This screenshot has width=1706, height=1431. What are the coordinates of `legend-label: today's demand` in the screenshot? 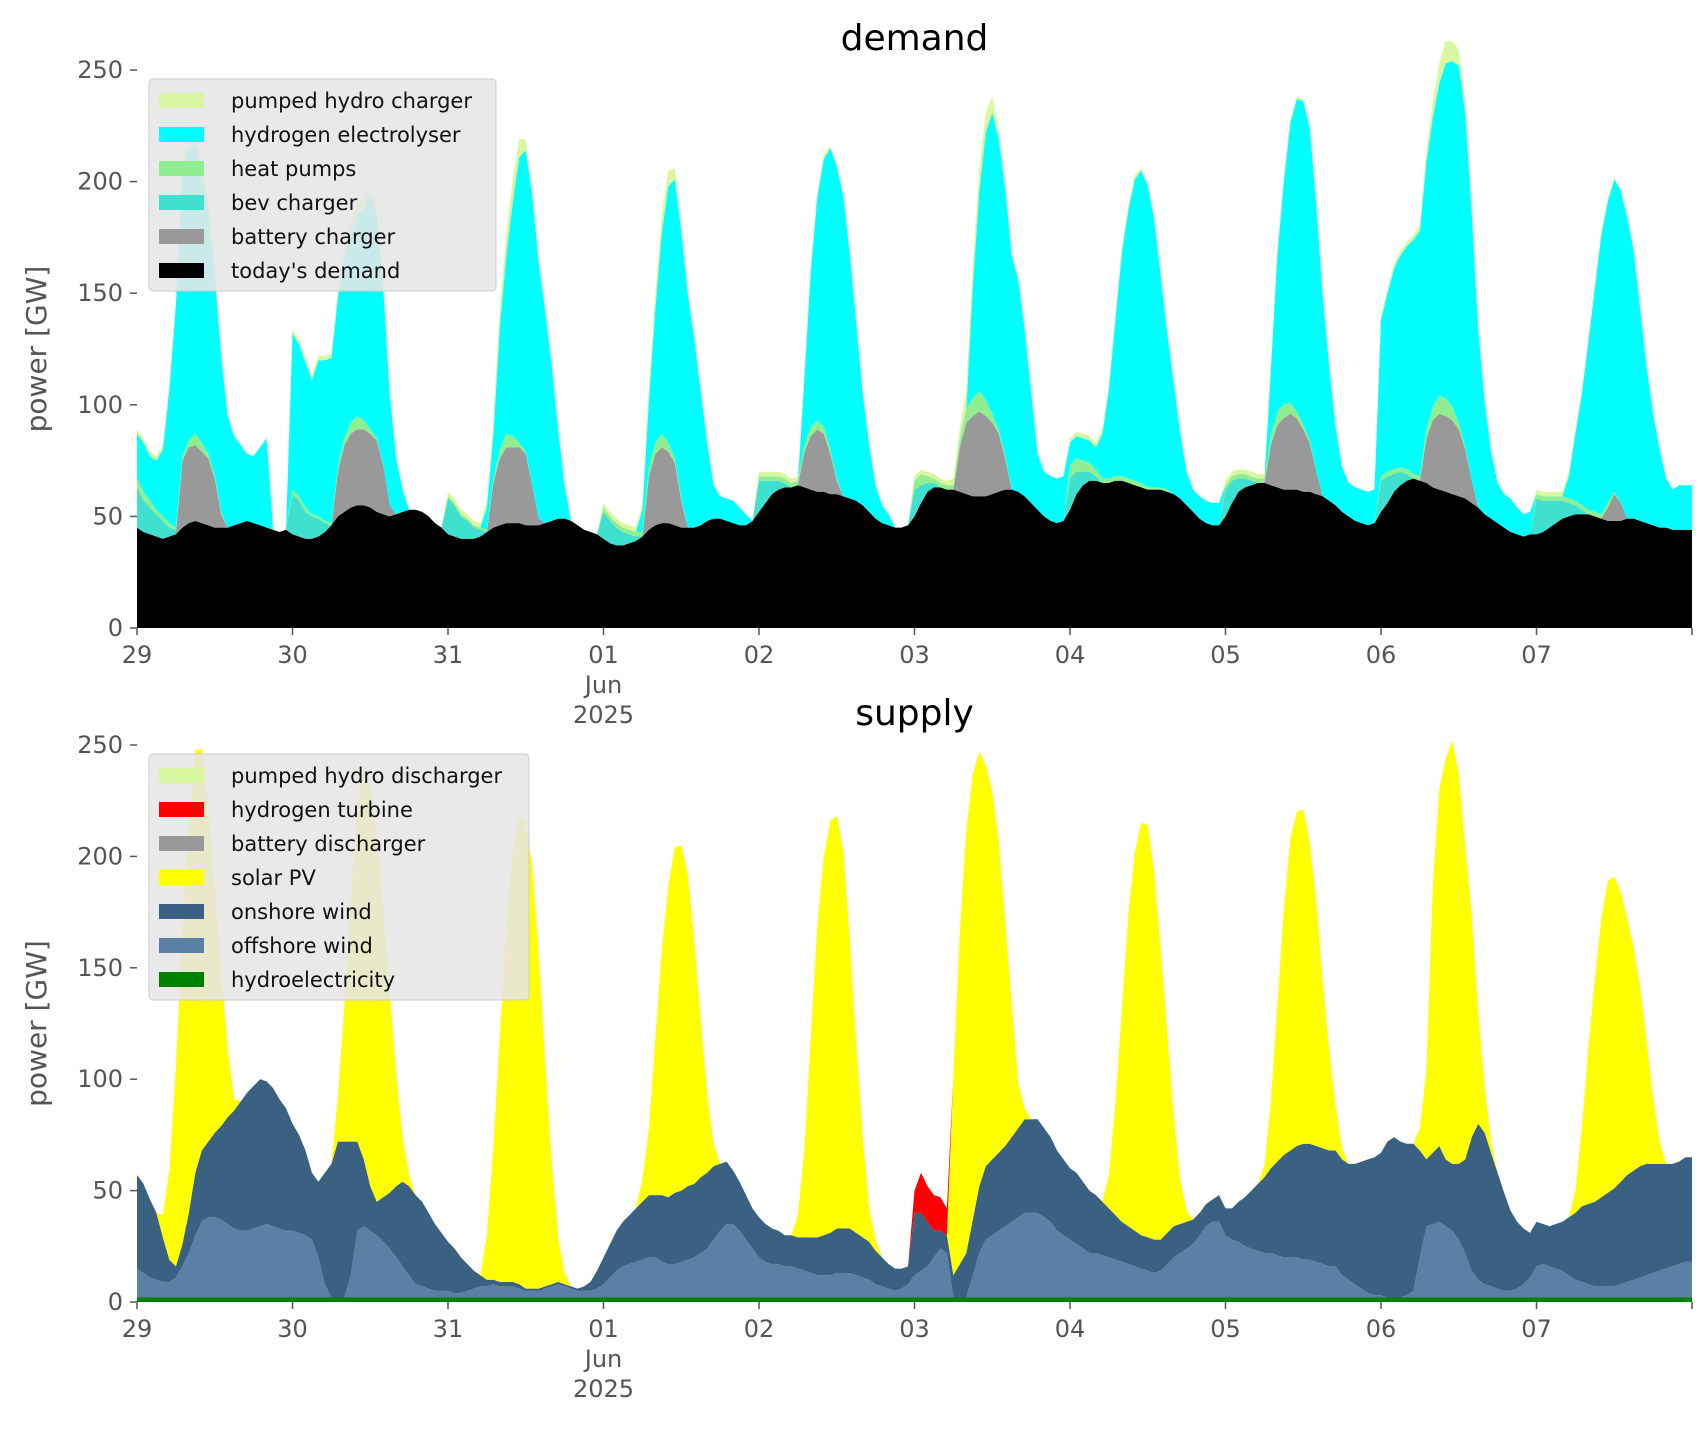 It's located at (315, 271).